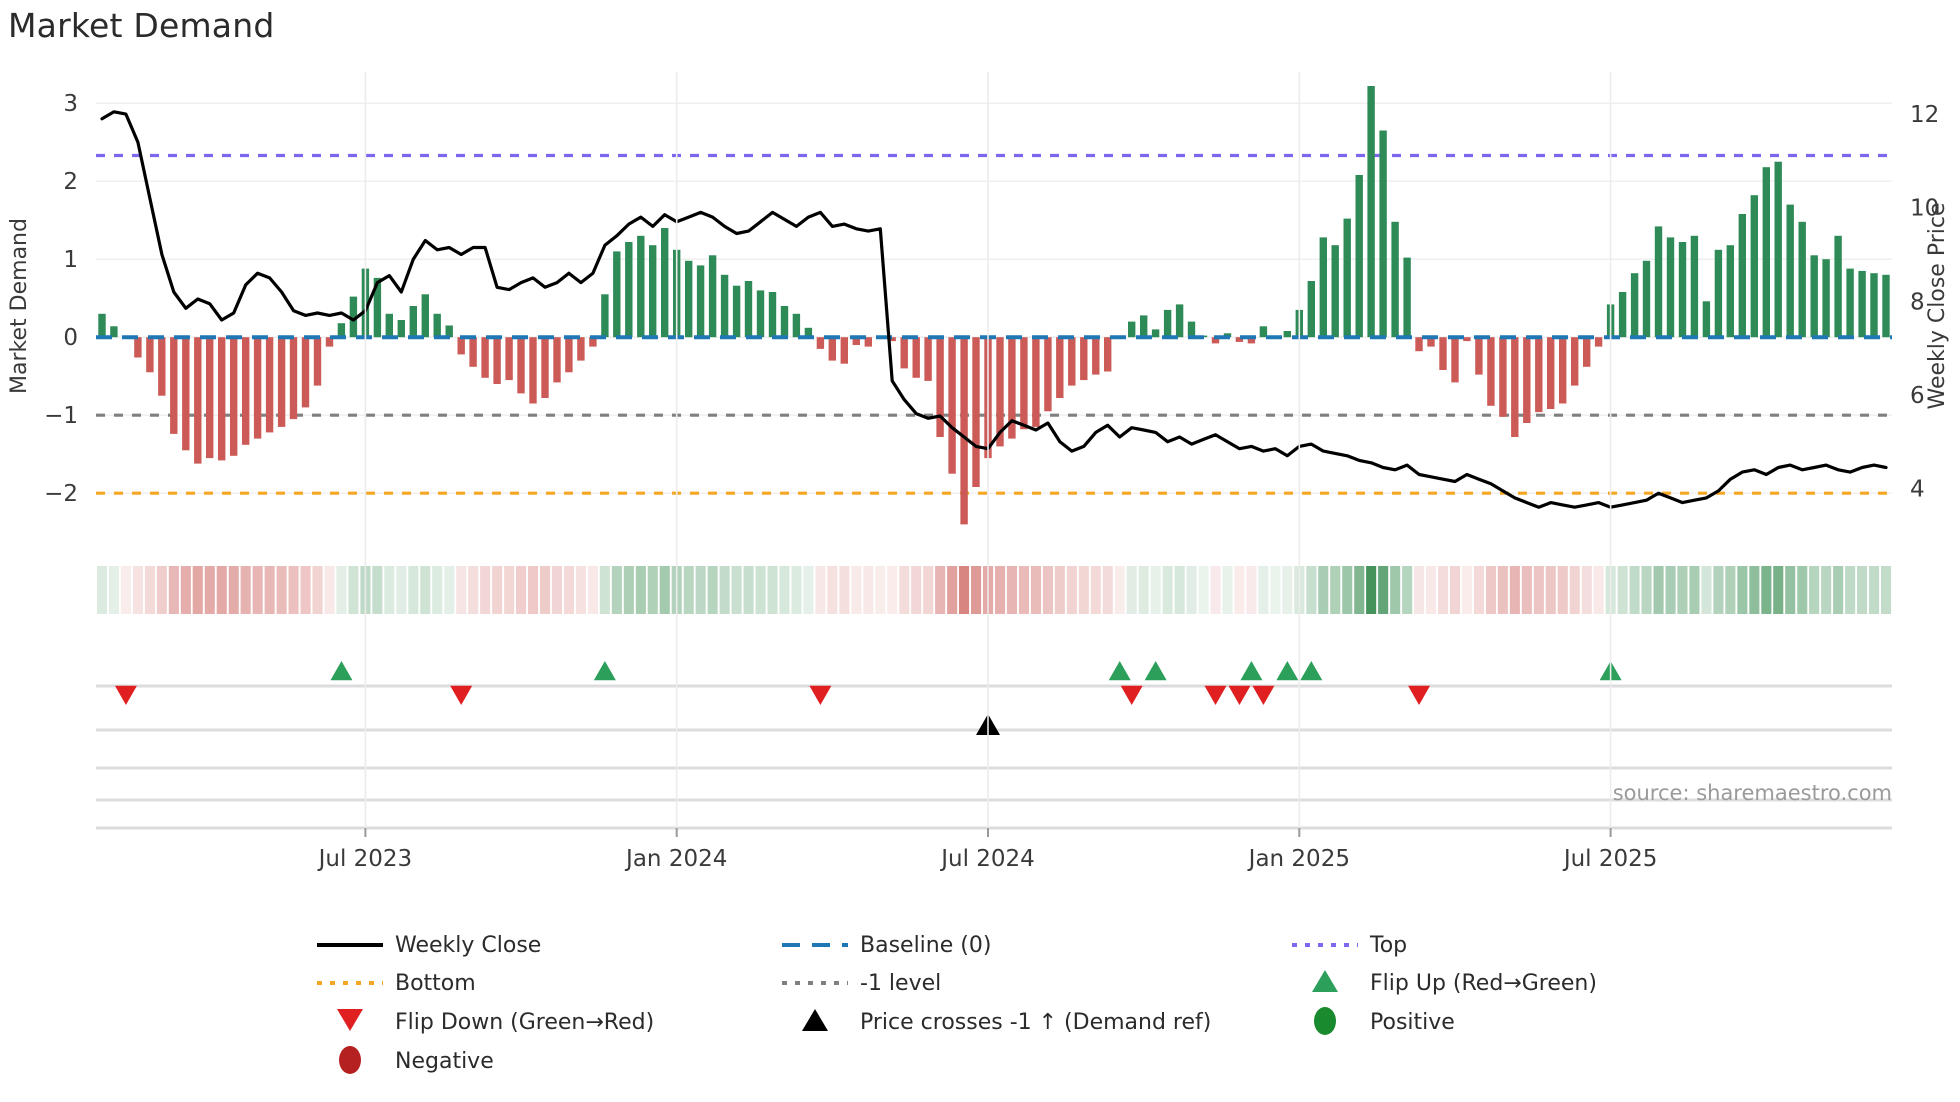  What do you see at coordinates (1349, 945) in the screenshot?
I see `legend-item: Top` at bounding box center [1349, 945].